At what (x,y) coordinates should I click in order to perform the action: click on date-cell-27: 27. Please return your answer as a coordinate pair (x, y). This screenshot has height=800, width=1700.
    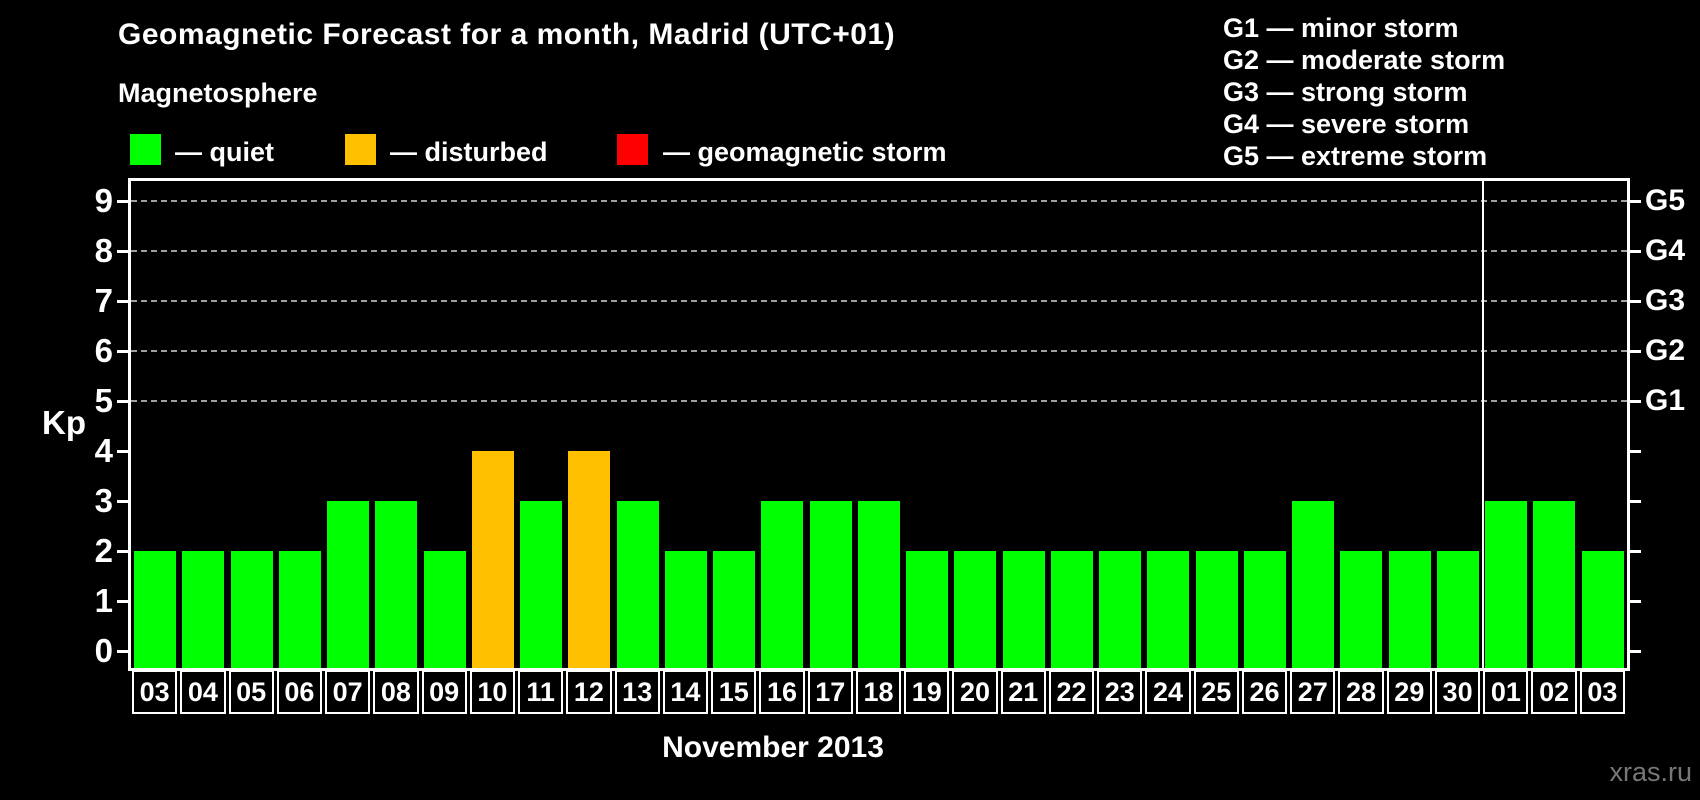
    Looking at the image, I should click on (1313, 692).